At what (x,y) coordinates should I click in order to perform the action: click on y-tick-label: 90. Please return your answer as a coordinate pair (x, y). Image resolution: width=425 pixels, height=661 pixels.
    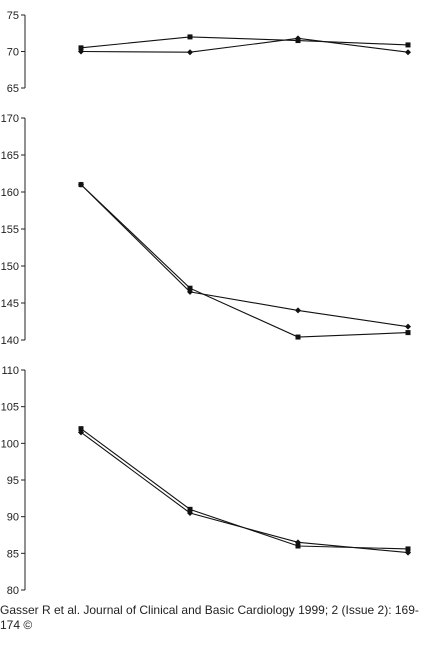
    Looking at the image, I should click on (13, 518).